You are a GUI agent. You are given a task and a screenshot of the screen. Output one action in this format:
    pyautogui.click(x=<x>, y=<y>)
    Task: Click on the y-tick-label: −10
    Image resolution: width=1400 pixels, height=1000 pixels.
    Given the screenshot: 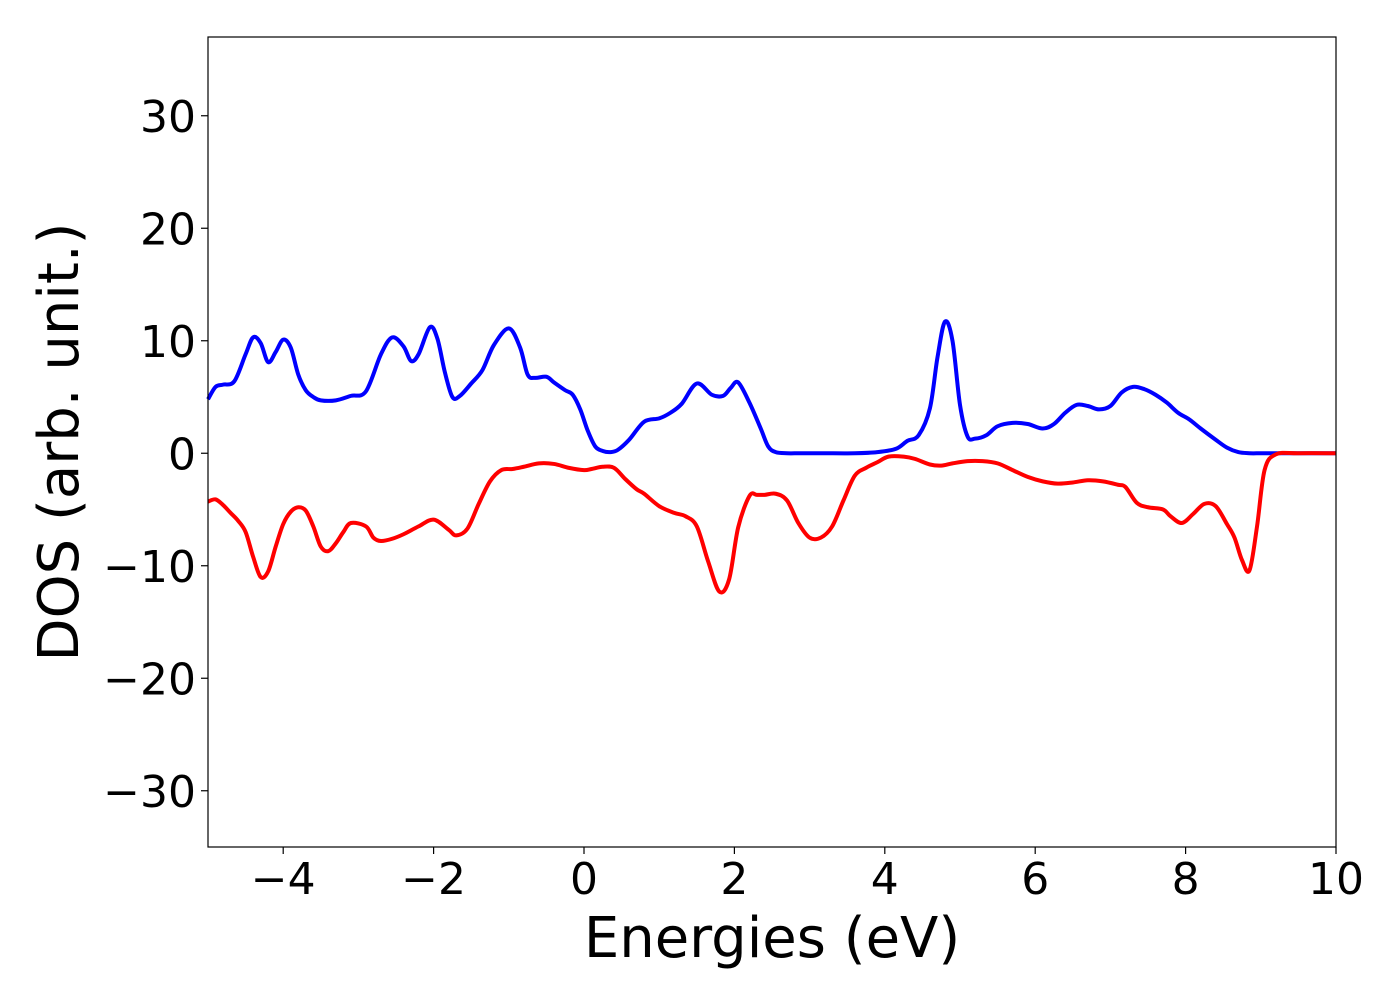 What is the action you would take?
    pyautogui.click(x=149, y=567)
    